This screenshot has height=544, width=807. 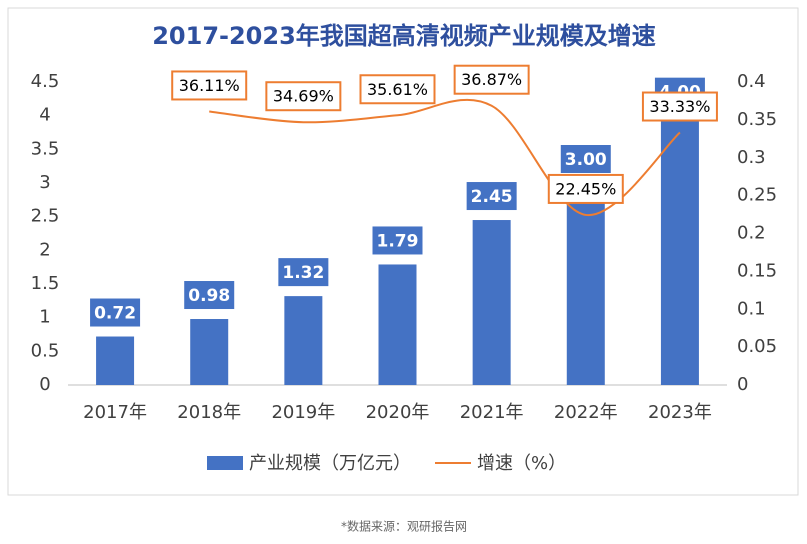 What do you see at coordinates (680, 412) in the screenshot?
I see `x-tick-label: 2023年` at bounding box center [680, 412].